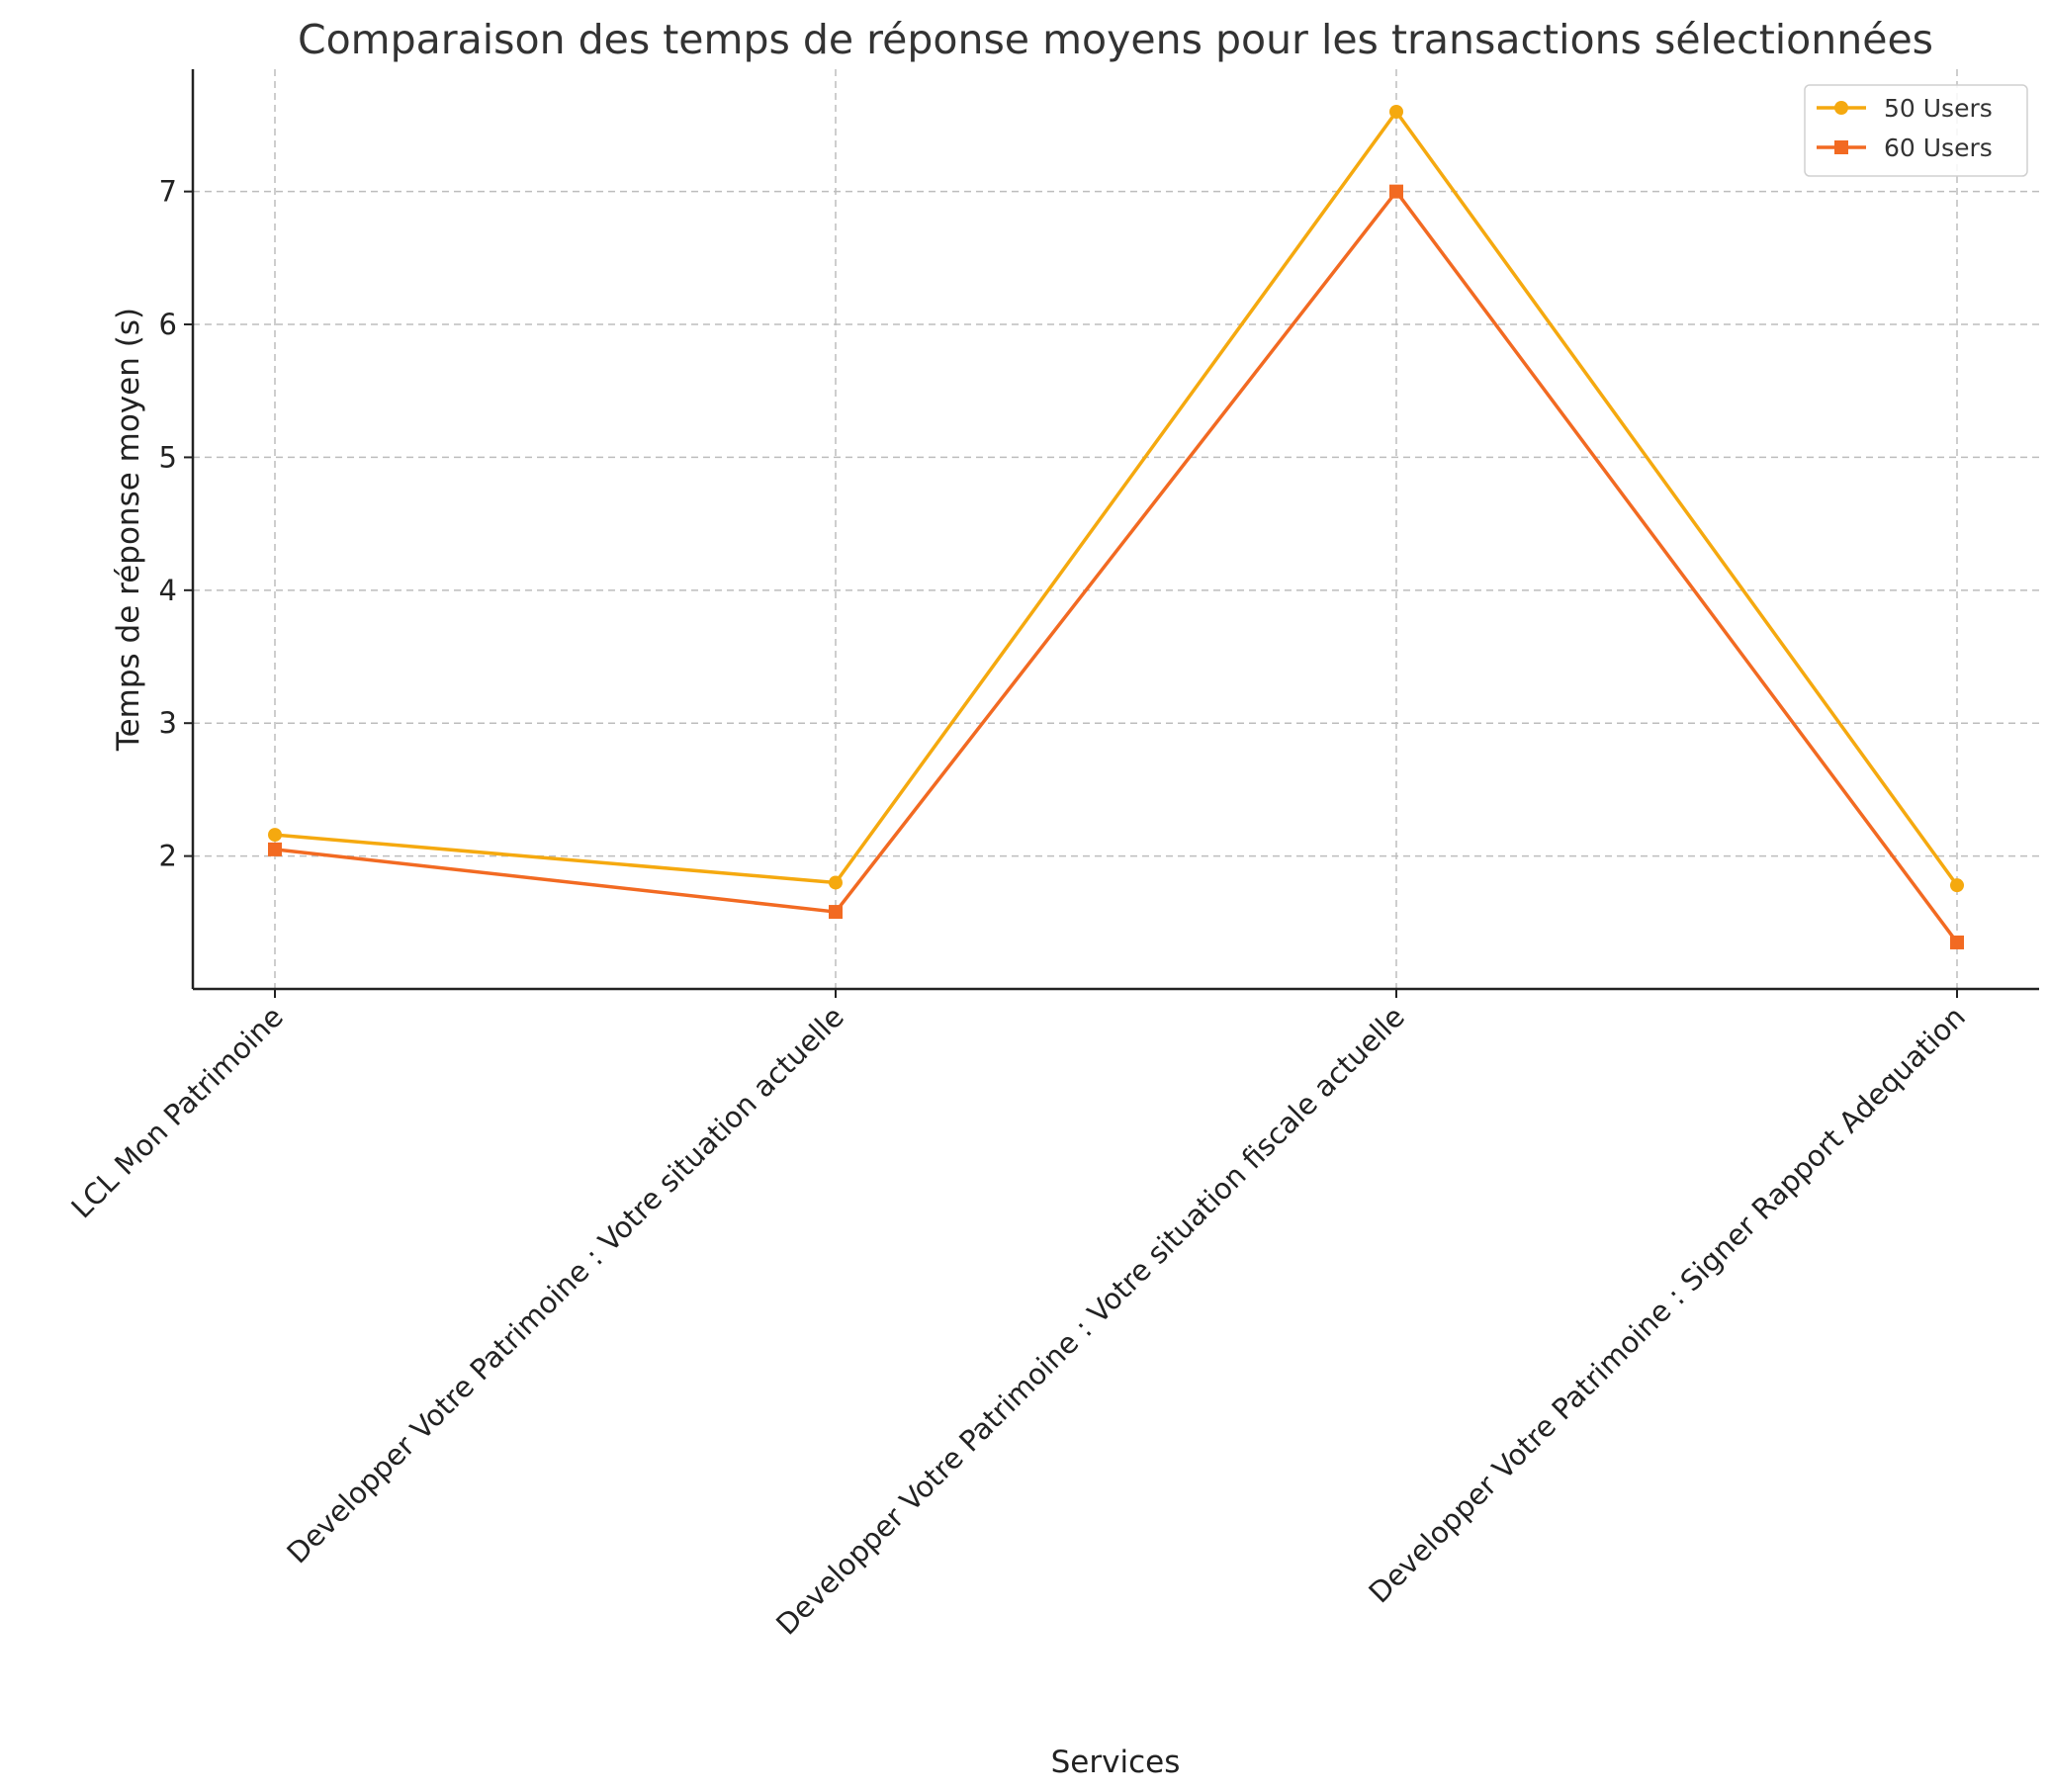  What do you see at coordinates (176, 524) in the screenshot?
I see `y-ticks: 2 3 4 5 6 7` at bounding box center [176, 524].